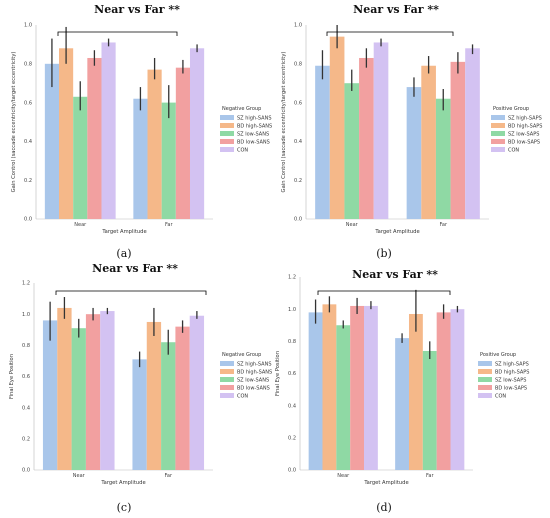 The image size is (550, 518). Describe the element at coordinates (124, 507) in the screenshot. I see `caption-c: (c)` at that location.